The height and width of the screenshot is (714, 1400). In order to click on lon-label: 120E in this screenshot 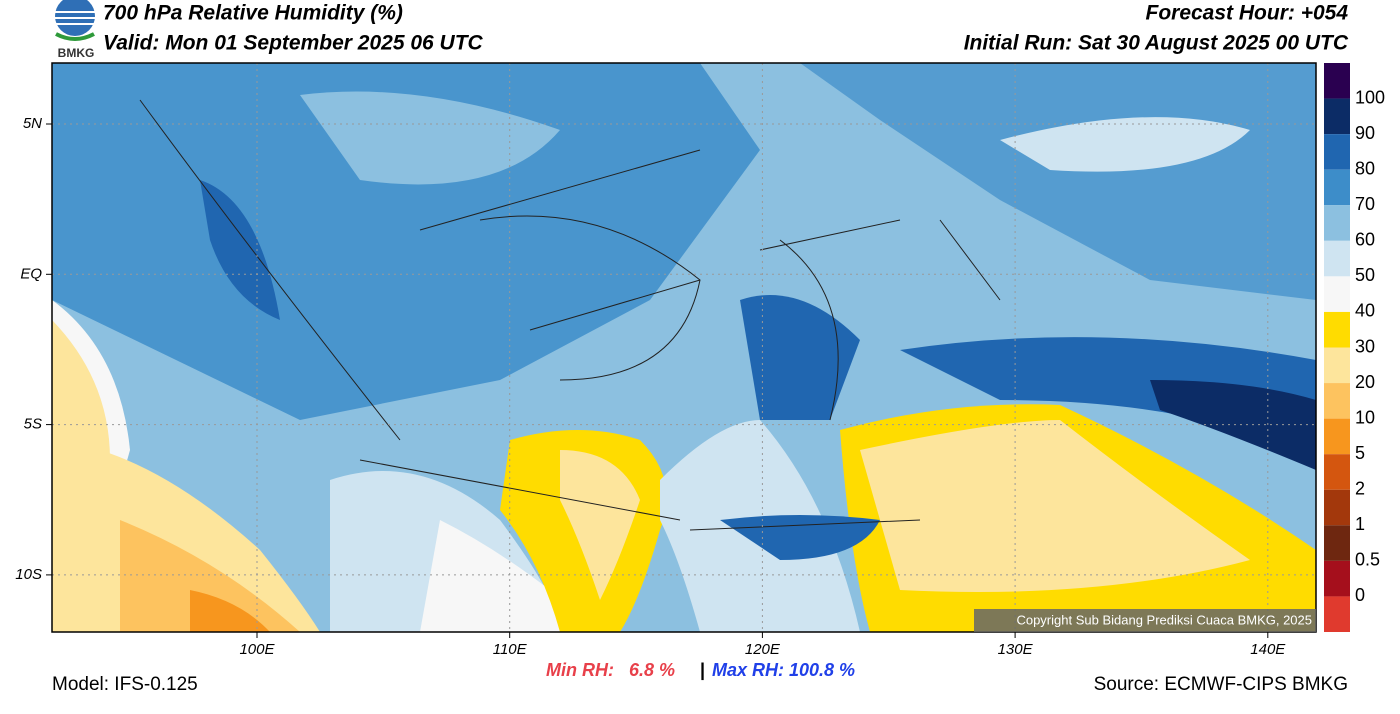, I will do `click(763, 649)`.